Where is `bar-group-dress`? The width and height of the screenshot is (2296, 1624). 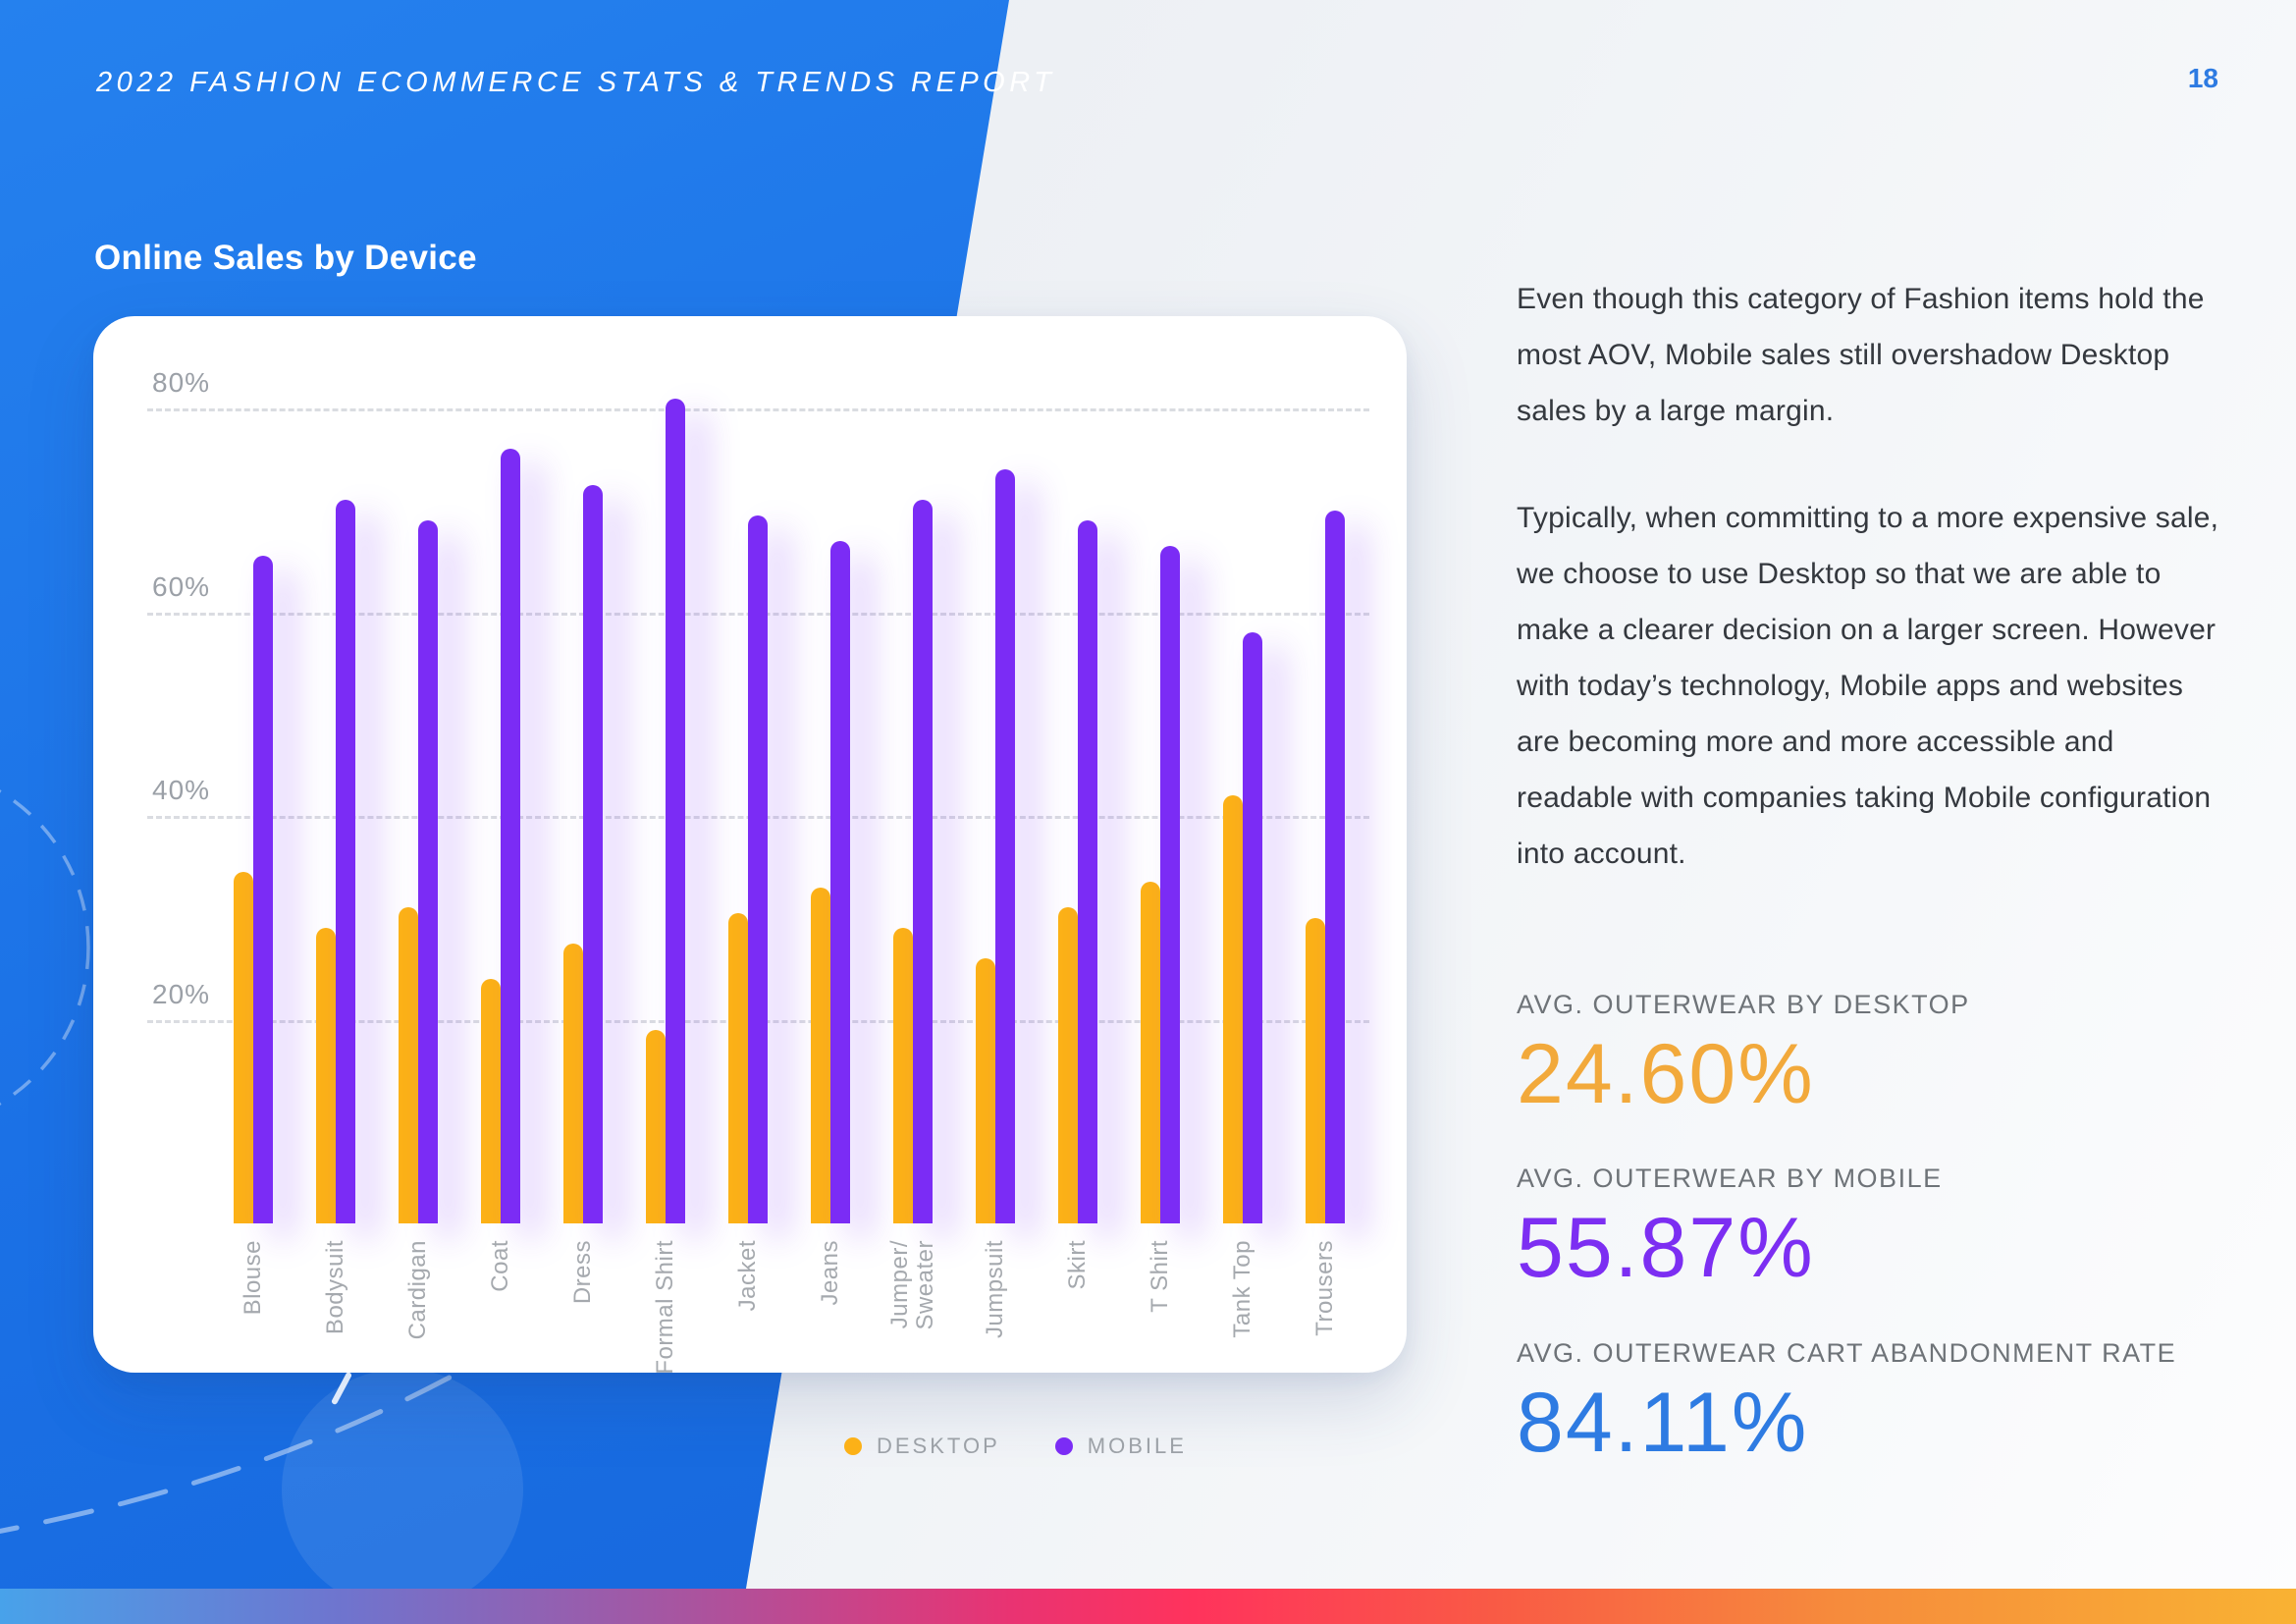
bar-group-dress is located at coordinates (583, 769).